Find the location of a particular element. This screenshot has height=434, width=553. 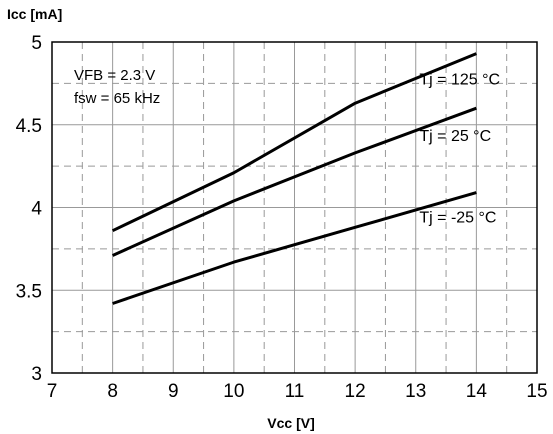

x-tick-label: 8 is located at coordinates (112, 391).